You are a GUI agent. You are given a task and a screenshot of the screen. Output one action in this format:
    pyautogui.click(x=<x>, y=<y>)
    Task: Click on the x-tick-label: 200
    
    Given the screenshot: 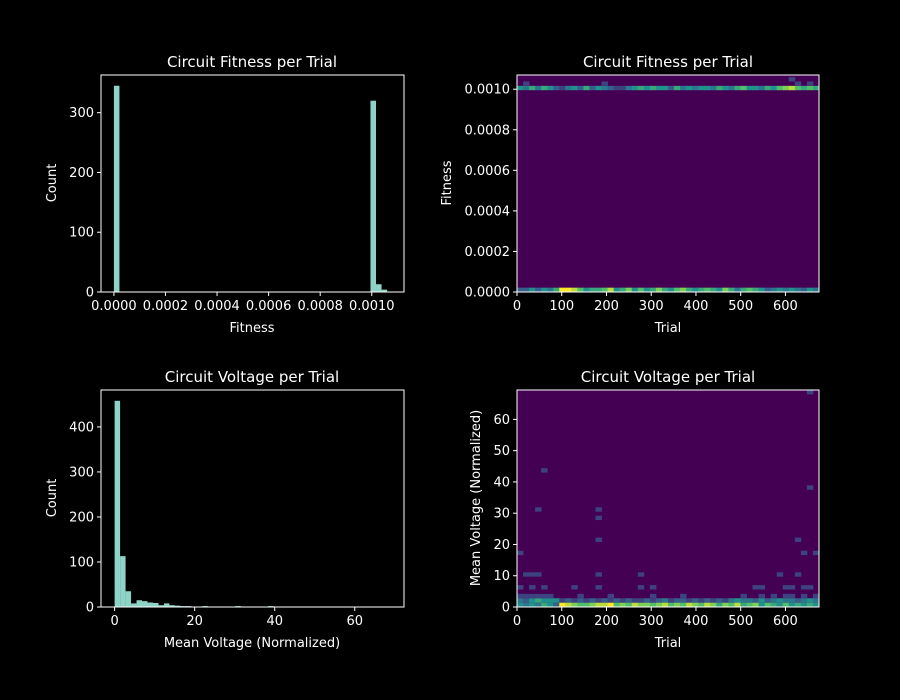 What is the action you would take?
    pyautogui.click(x=606, y=621)
    